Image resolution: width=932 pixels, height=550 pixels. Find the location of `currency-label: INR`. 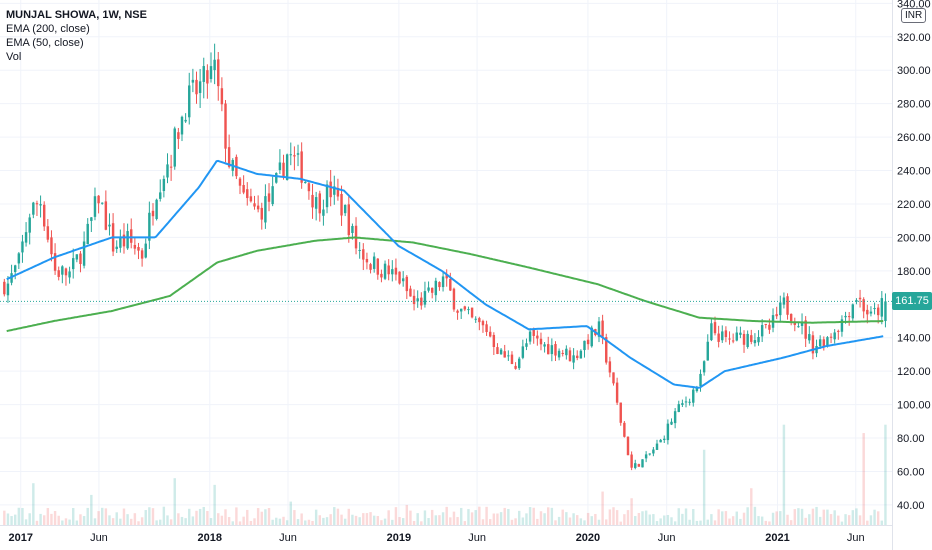

currency-label: INR is located at coordinates (914, 15).